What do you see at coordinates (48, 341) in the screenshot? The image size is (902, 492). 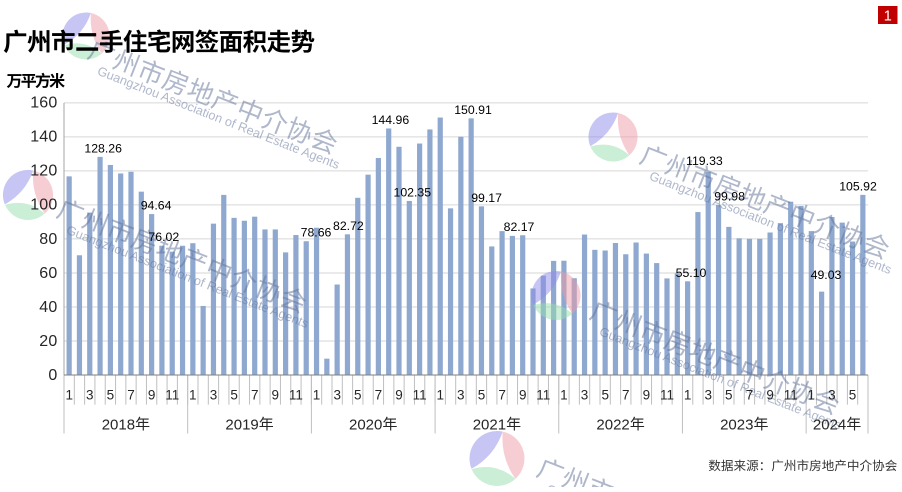 I see `svg-text: 20` at bounding box center [48, 341].